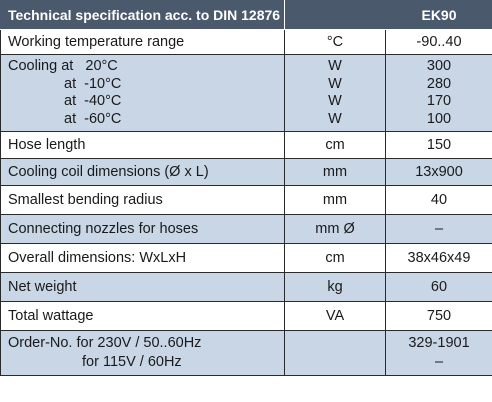 This screenshot has height=402, width=492. What do you see at coordinates (63, 66) in the screenshot?
I see `cooling-label-1: Cooling at 20°C` at bounding box center [63, 66].